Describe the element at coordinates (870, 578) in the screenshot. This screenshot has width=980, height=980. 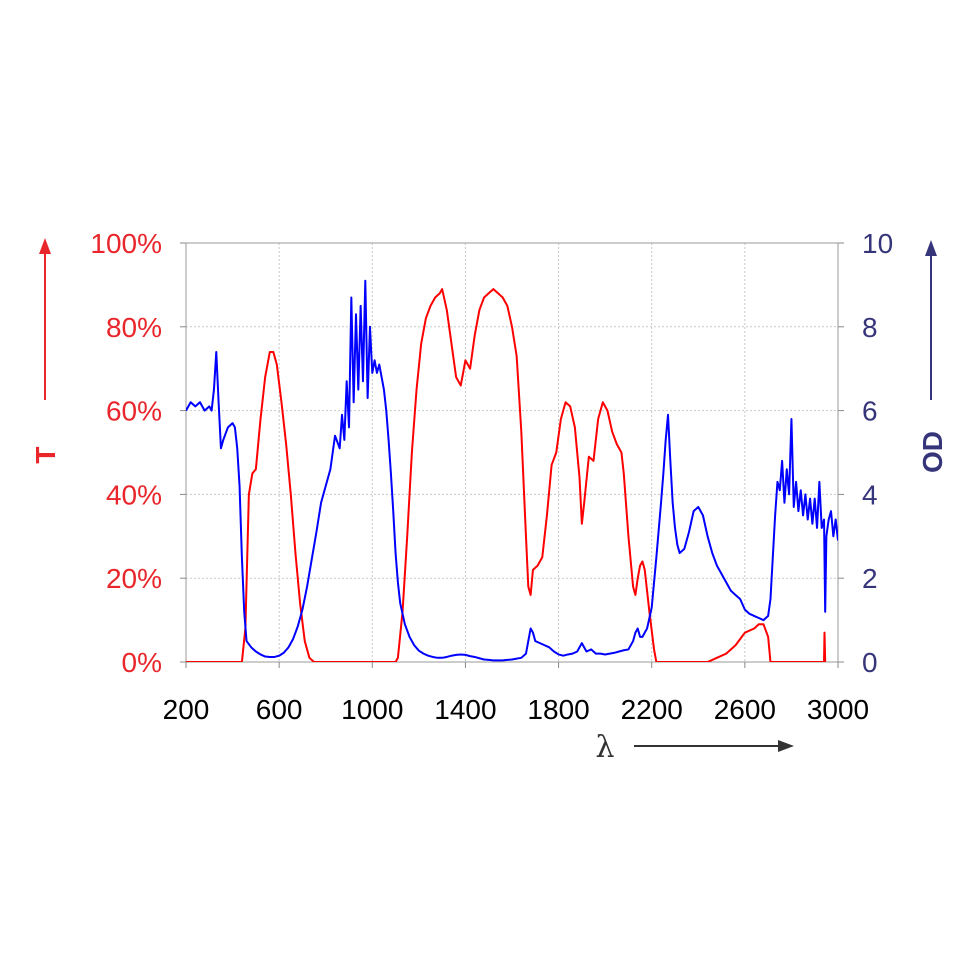
I see `right-tick-label: 2` at that location.